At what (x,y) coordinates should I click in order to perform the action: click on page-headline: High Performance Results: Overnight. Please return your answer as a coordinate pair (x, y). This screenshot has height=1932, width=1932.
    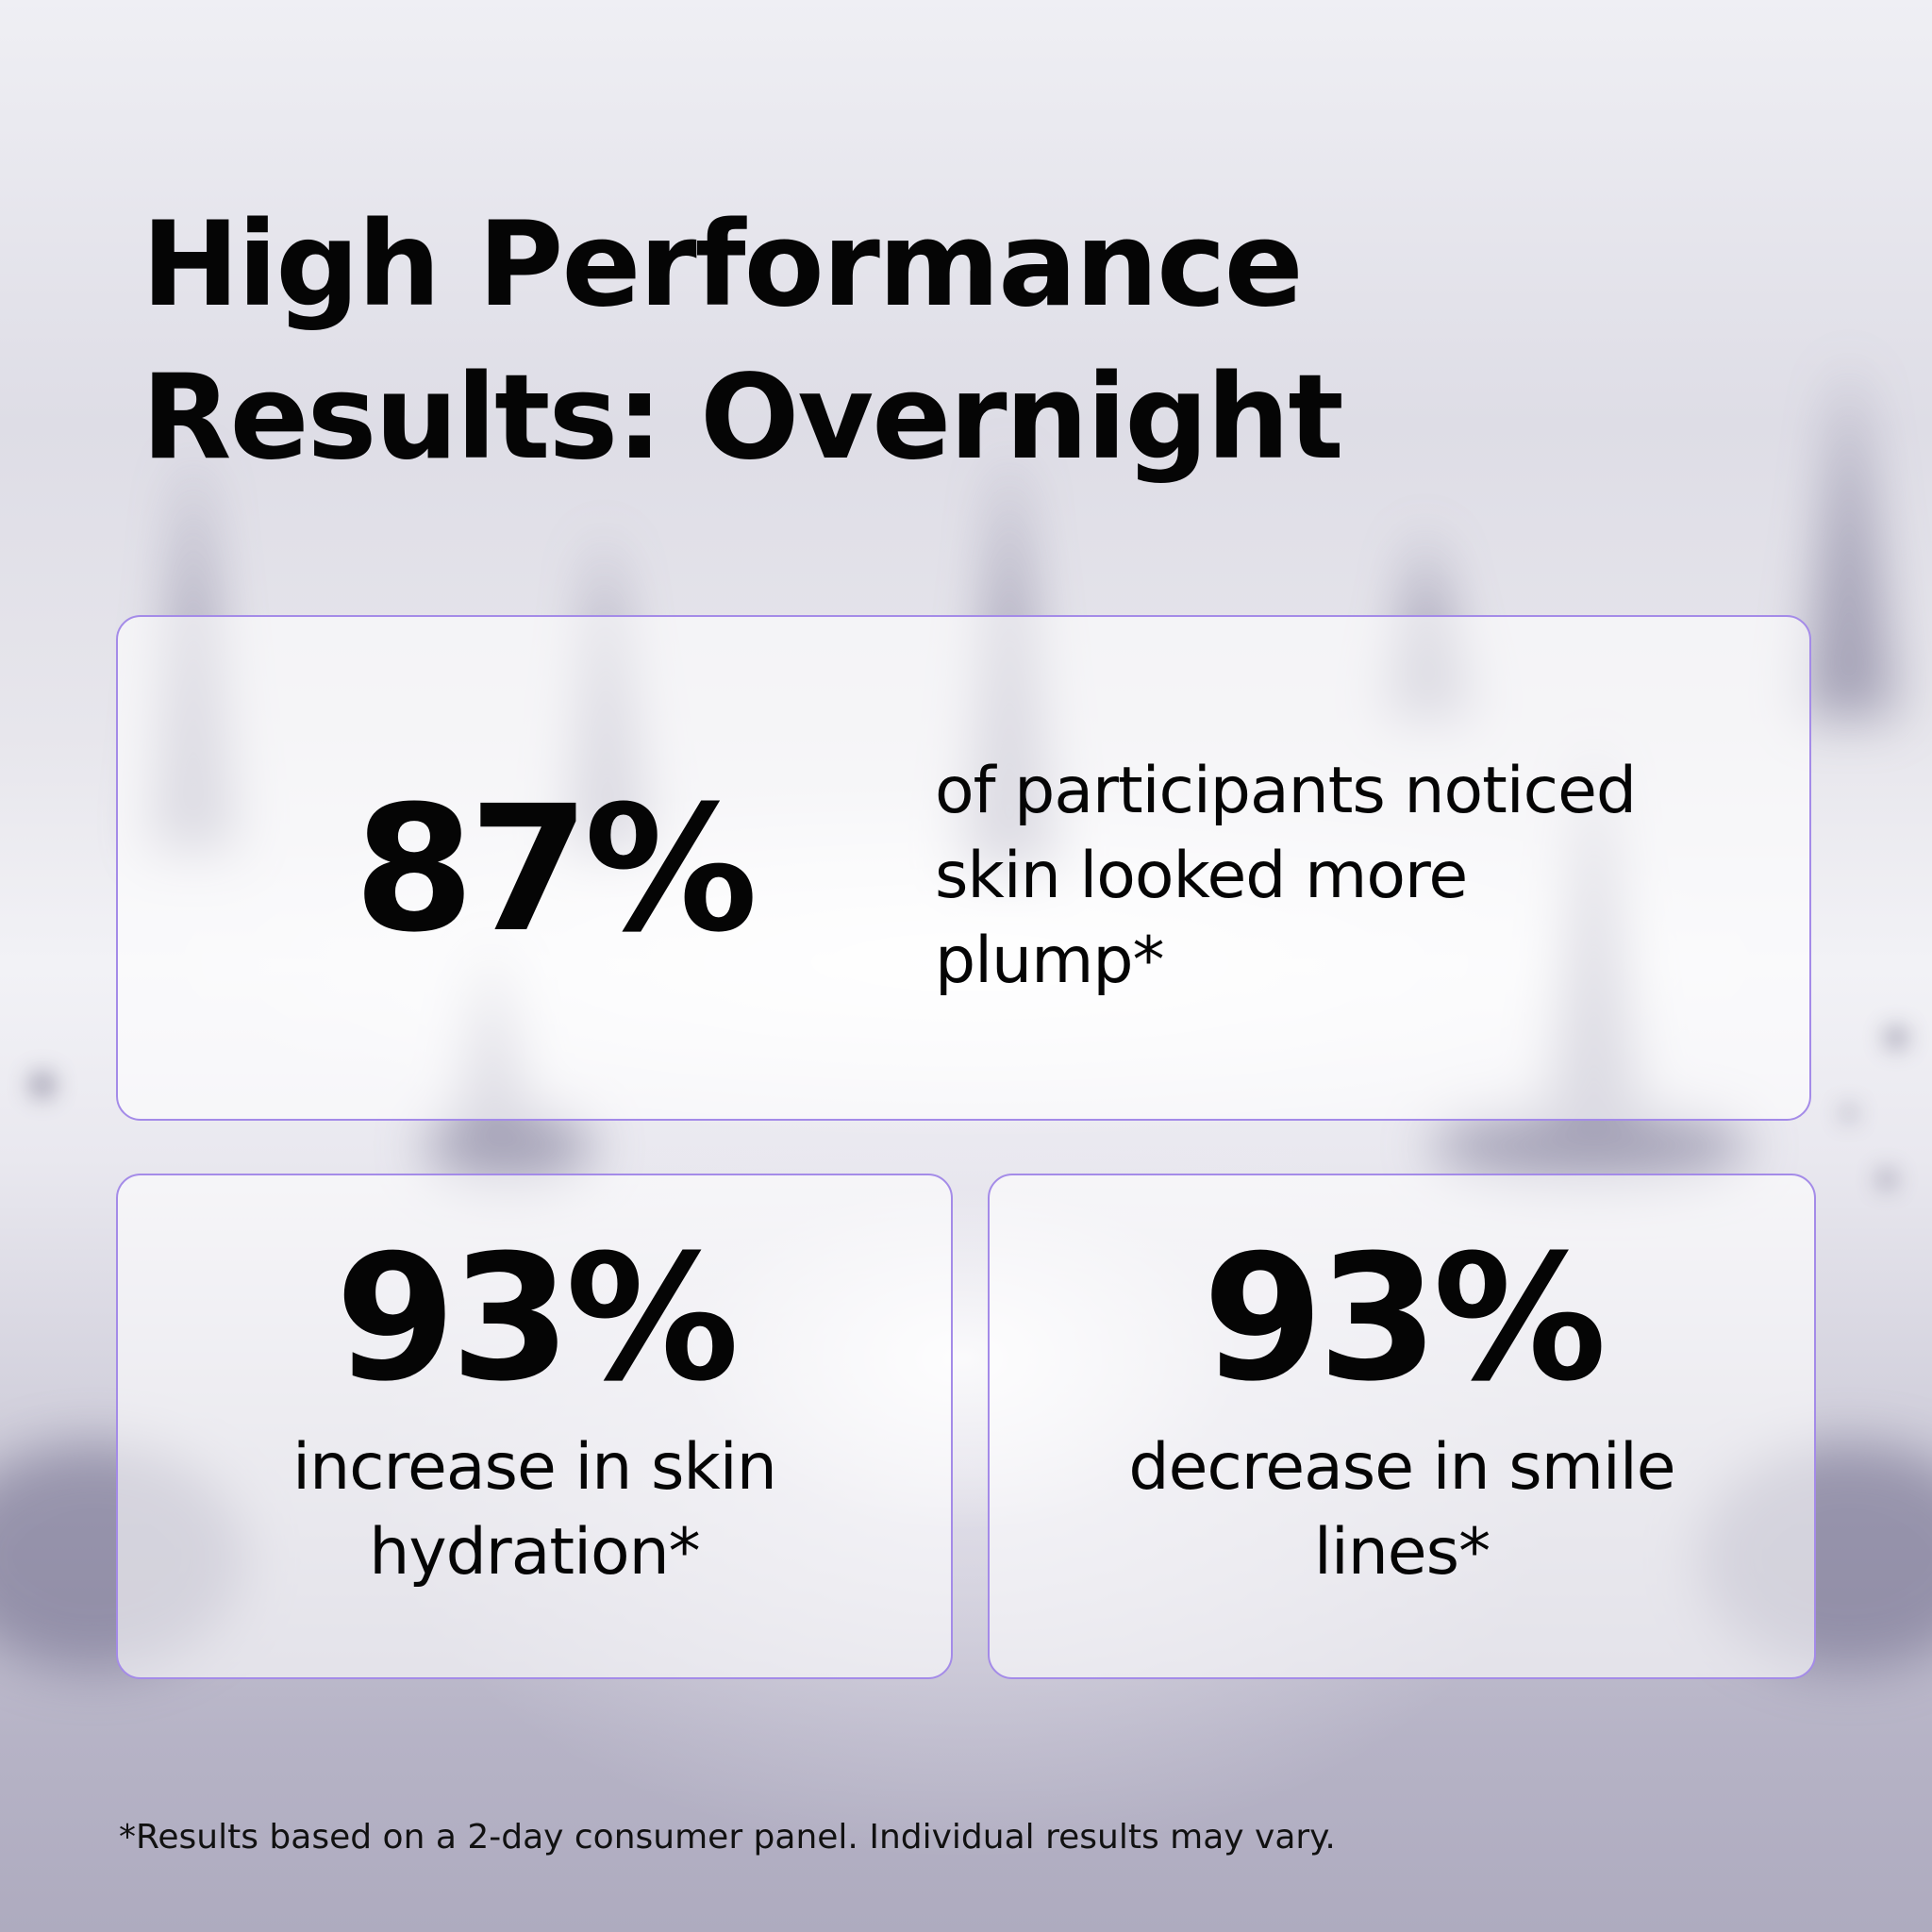
    Looking at the image, I should click on (802, 342).